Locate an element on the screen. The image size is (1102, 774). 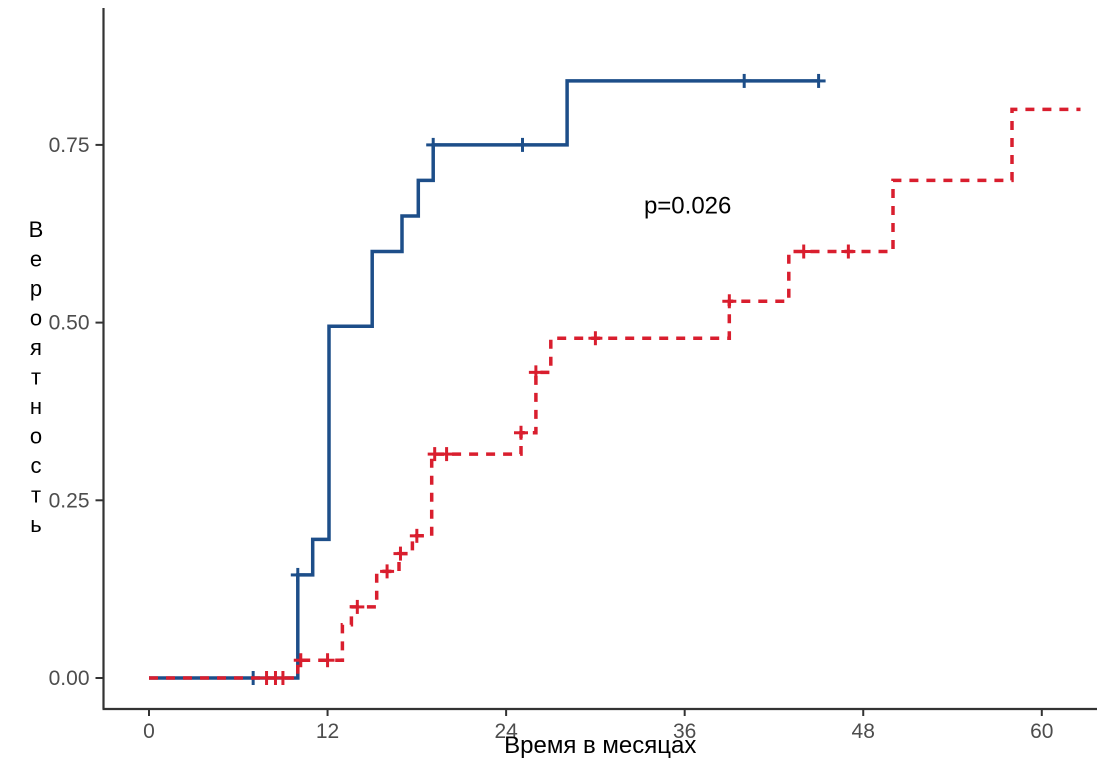
x-tick-label: 24 is located at coordinates (506, 731).